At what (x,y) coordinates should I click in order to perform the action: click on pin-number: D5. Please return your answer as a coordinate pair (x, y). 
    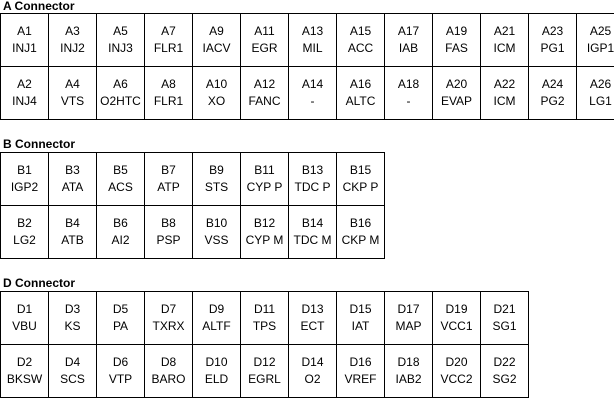
    Looking at the image, I should click on (120, 309).